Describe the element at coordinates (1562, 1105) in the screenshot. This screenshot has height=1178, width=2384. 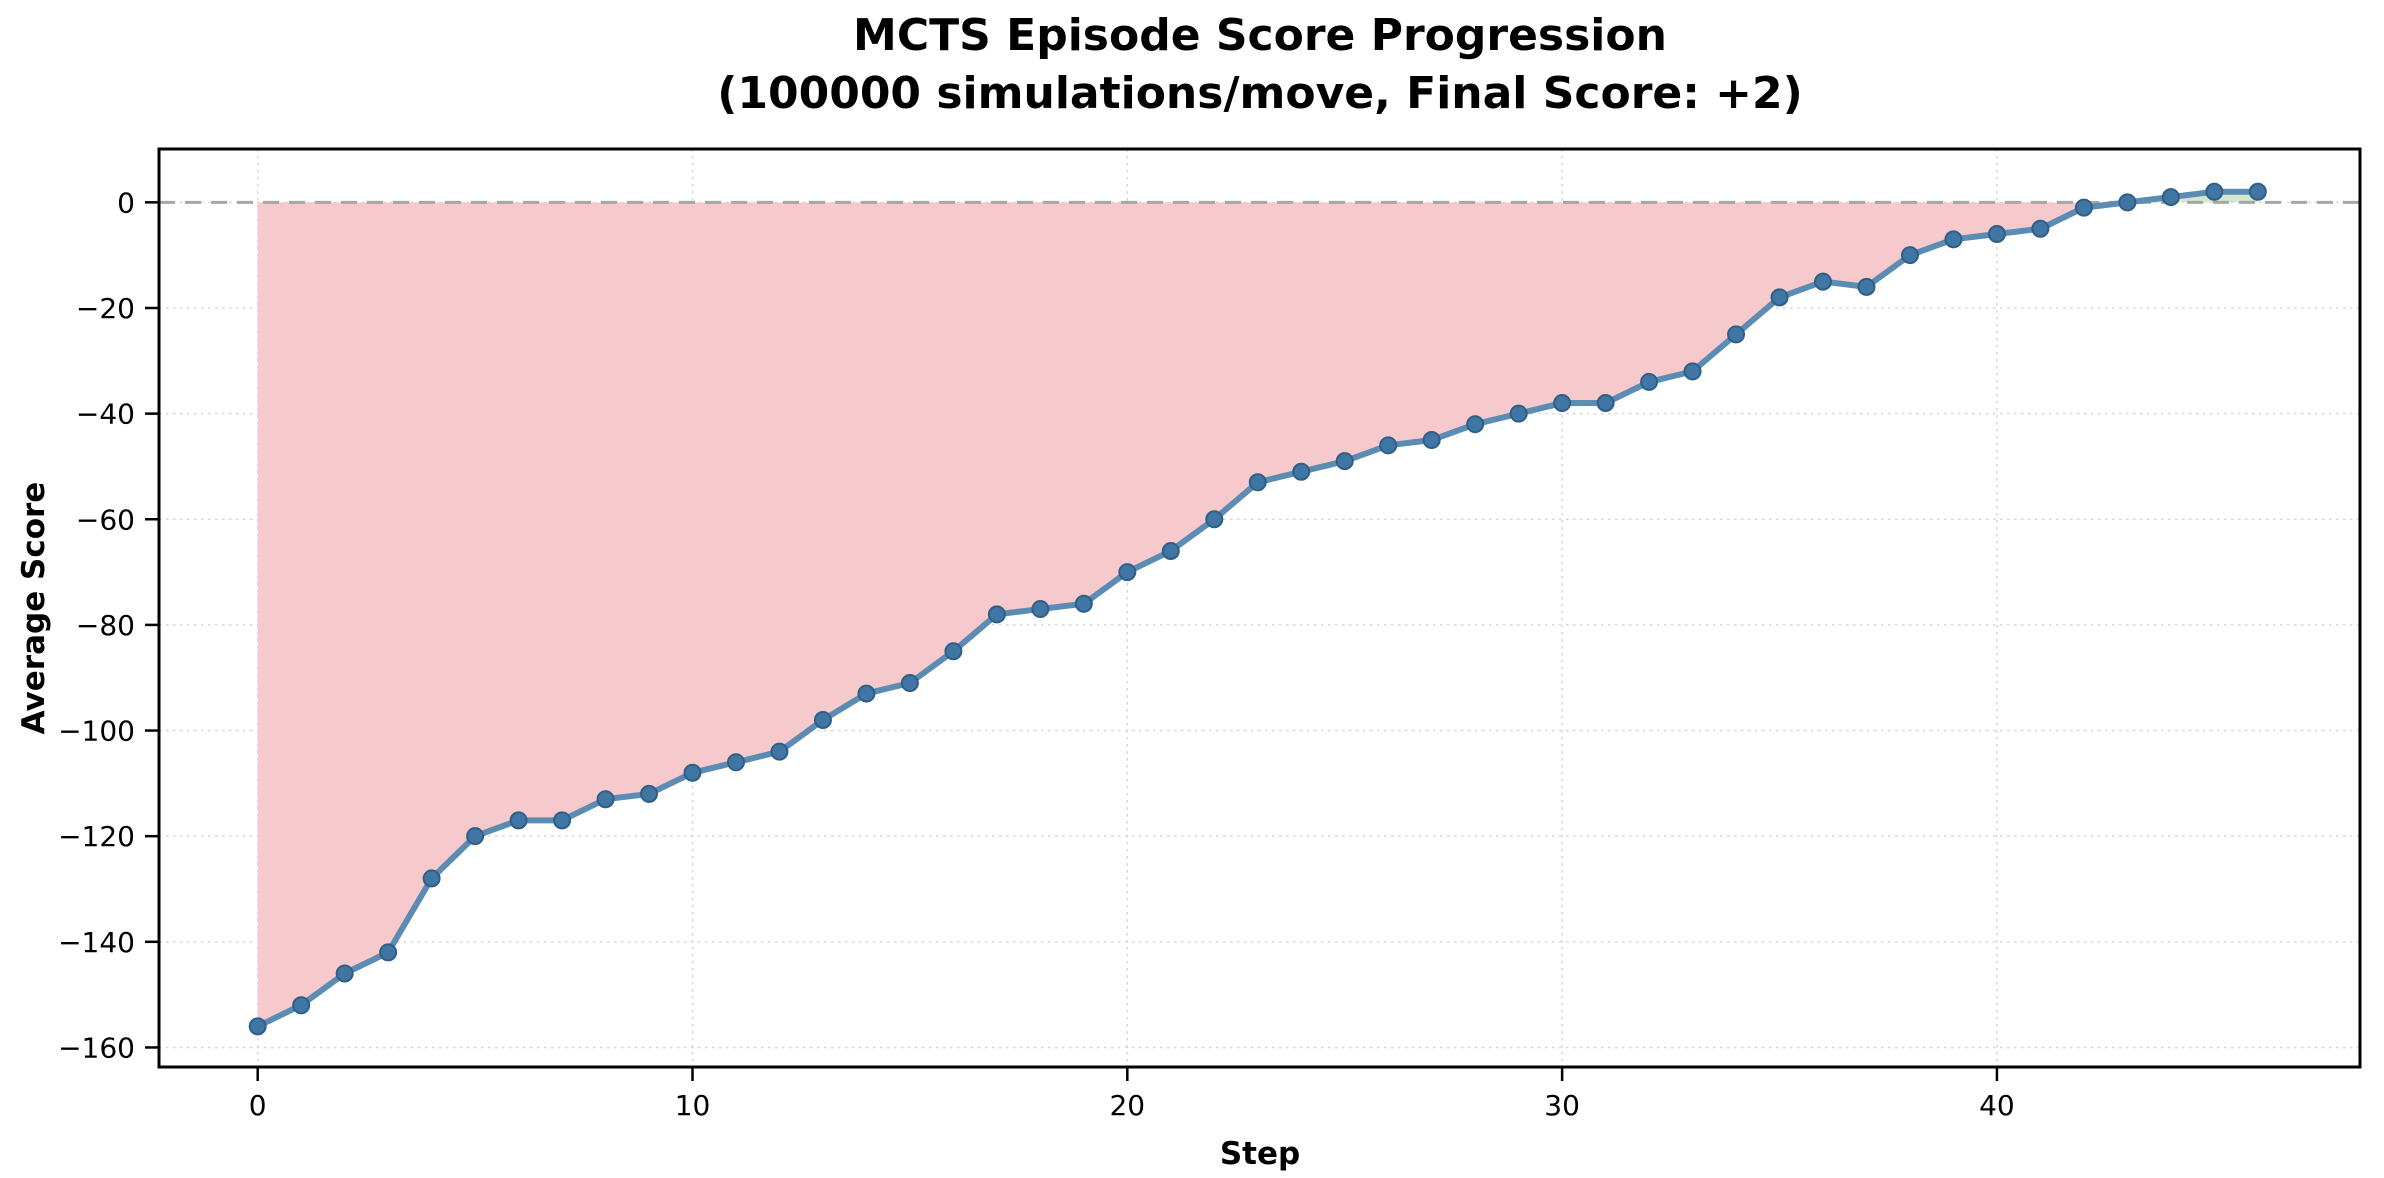
I see `x-tick-label: 30` at that location.